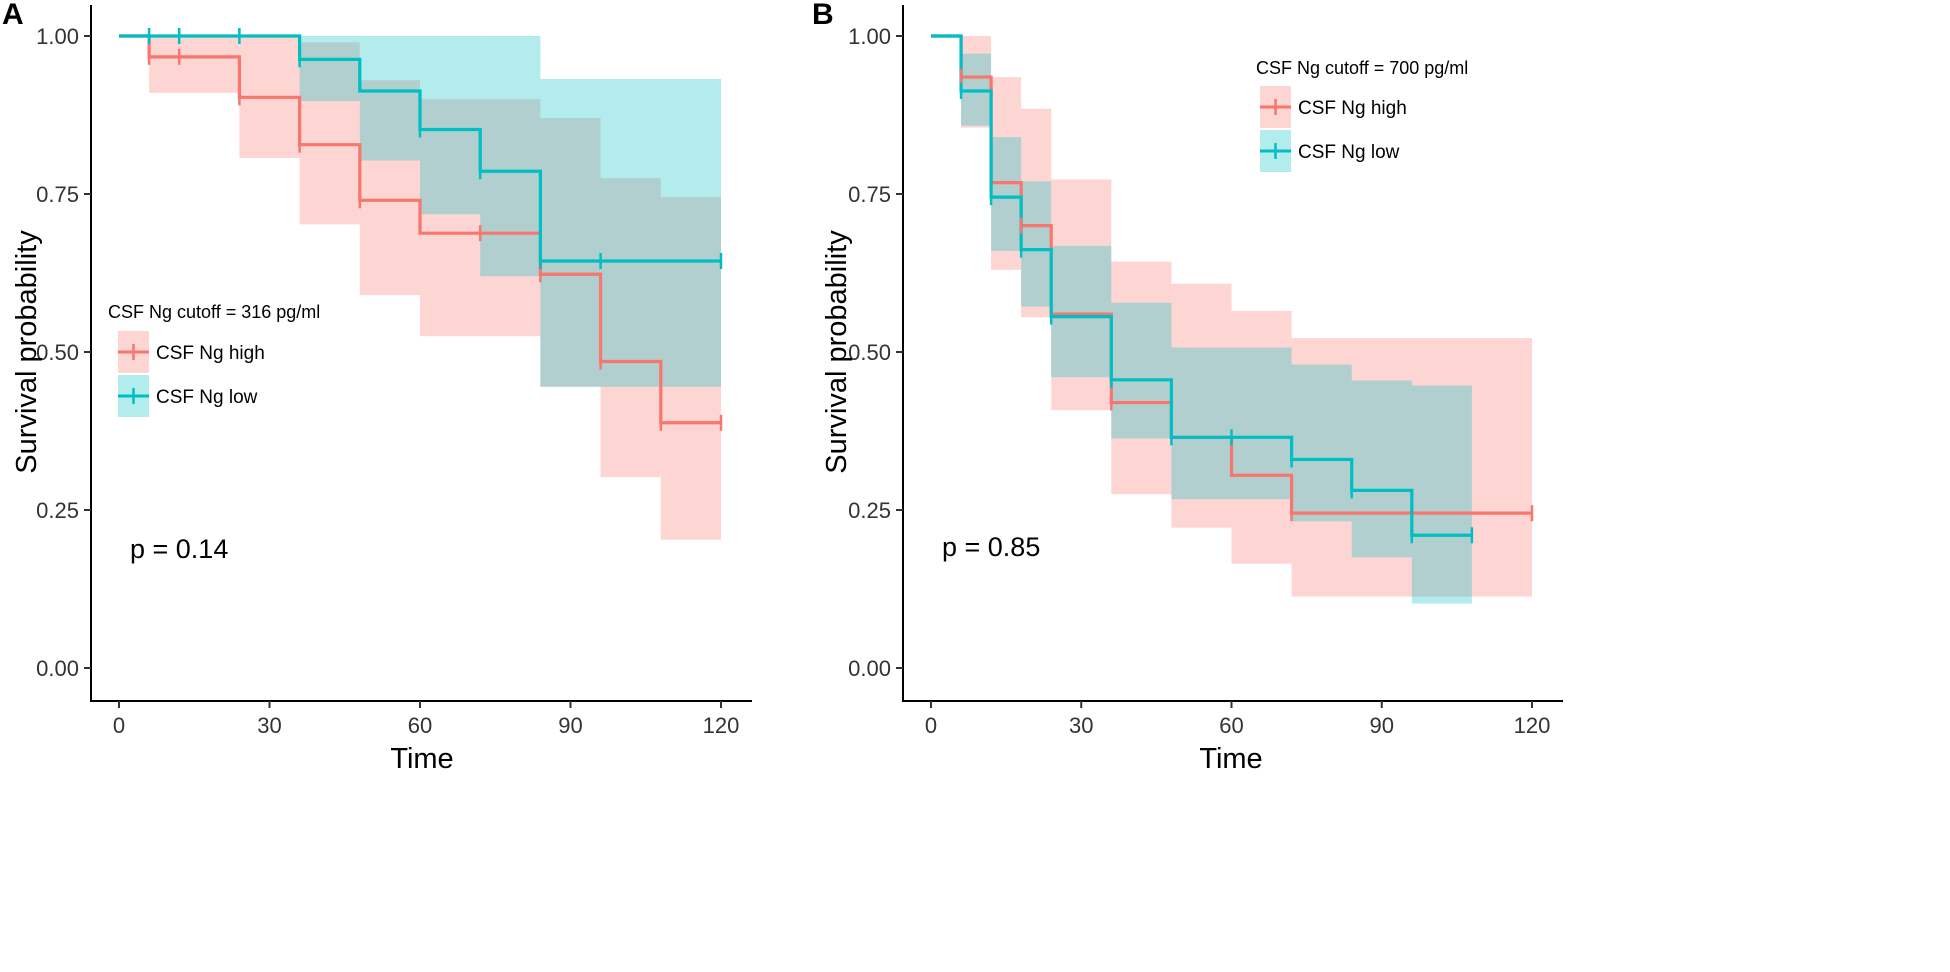  Describe the element at coordinates (13, 15) in the screenshot. I see `panel-a-letter: A` at that location.